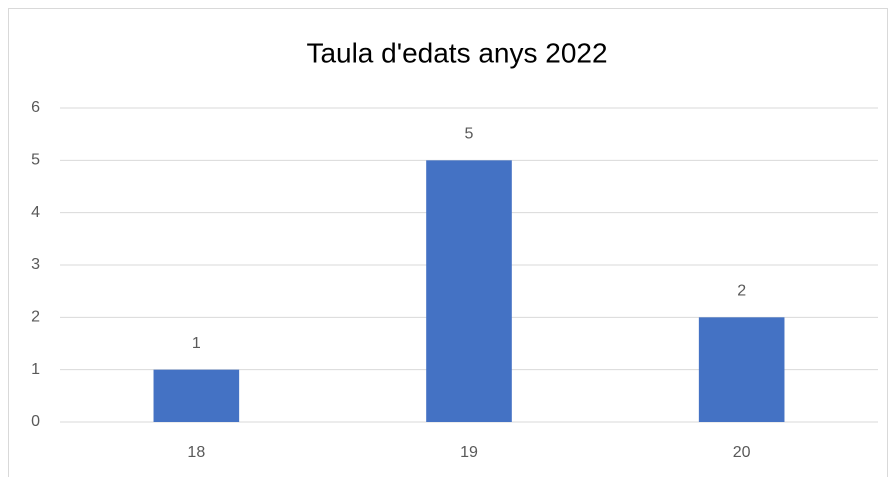  I want to click on y-tick-label: 1, so click(35, 369).